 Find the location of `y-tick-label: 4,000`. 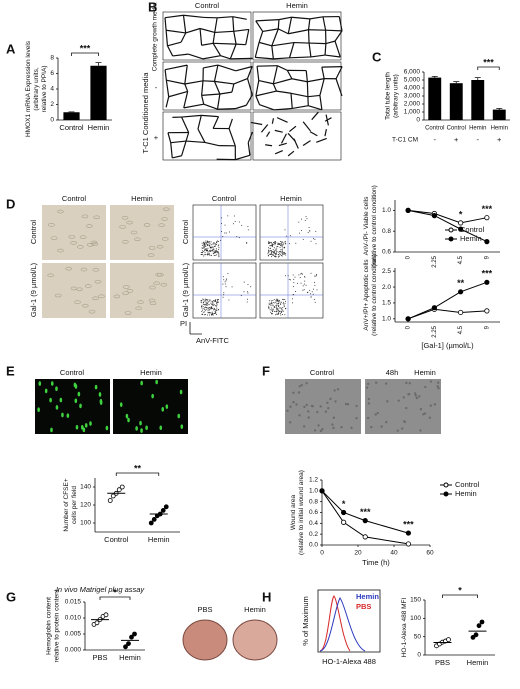

y-tick-label: 4,000 is located at coordinates (412, 88).